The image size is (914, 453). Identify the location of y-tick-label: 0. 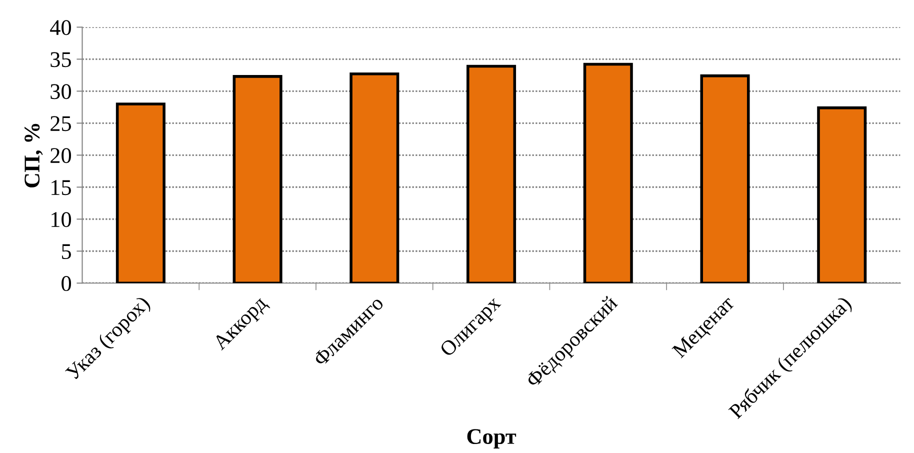
(66, 284).